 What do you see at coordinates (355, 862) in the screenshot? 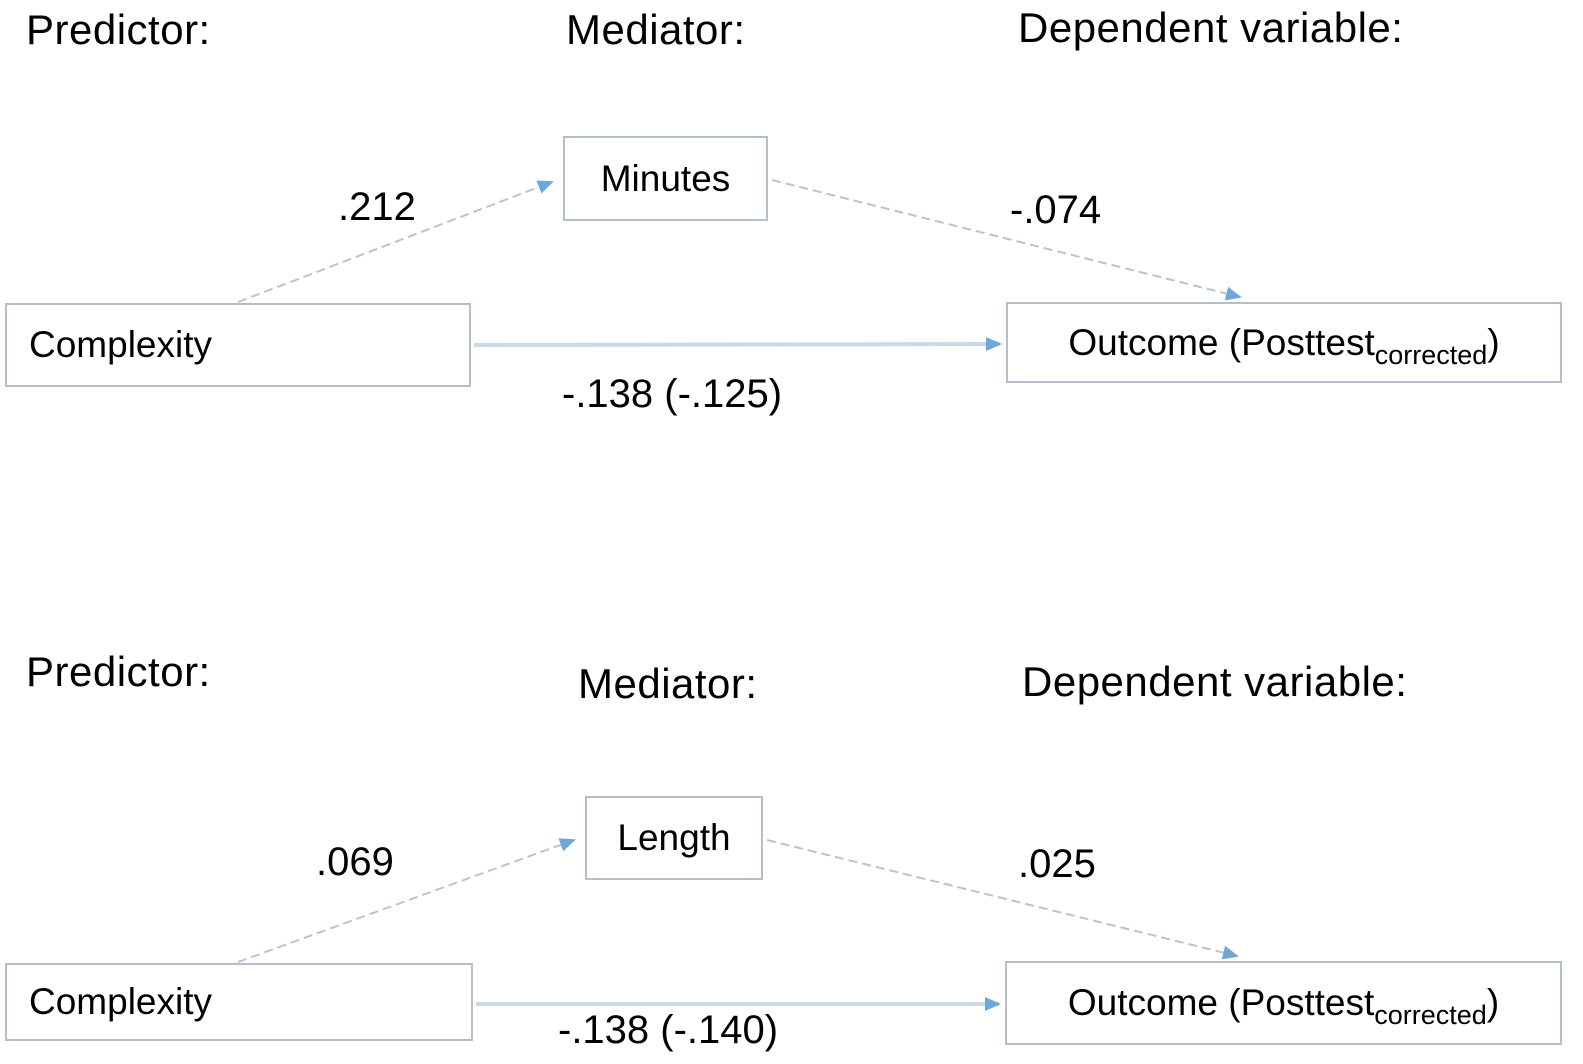
I see `coef-a-label: .069` at bounding box center [355, 862].